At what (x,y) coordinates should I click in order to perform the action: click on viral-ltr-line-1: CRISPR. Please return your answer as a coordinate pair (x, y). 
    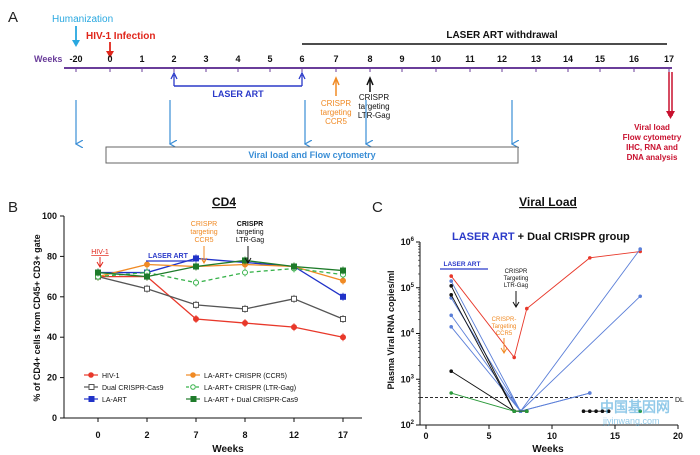
    Looking at the image, I should click on (516, 272).